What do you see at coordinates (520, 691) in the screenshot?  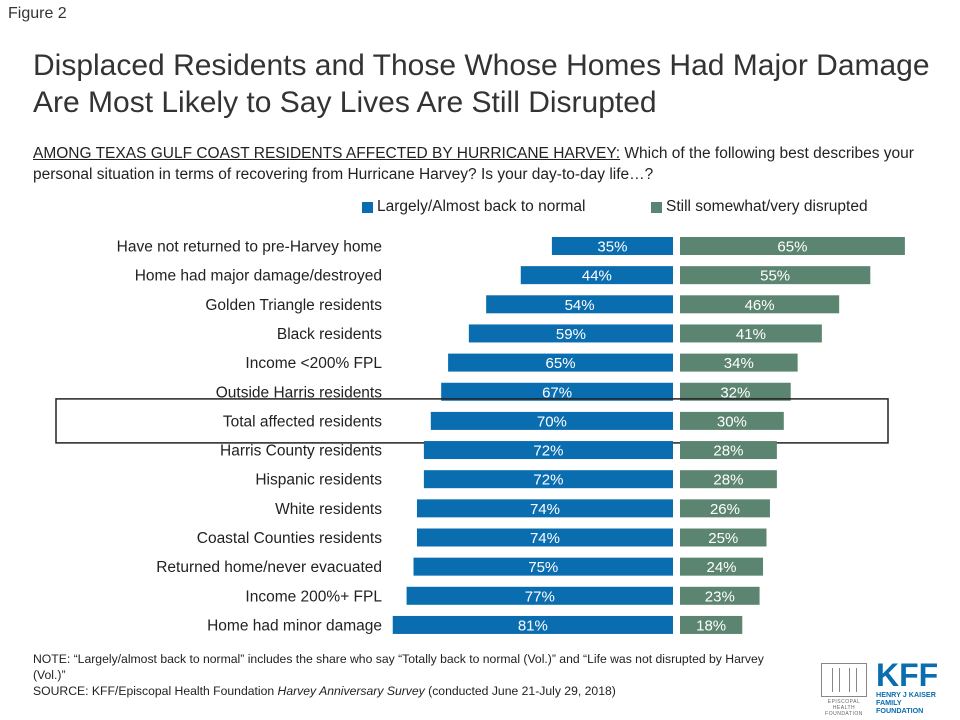 I see `source-suffix: (conducted June 21-July 29, 2018)` at bounding box center [520, 691].